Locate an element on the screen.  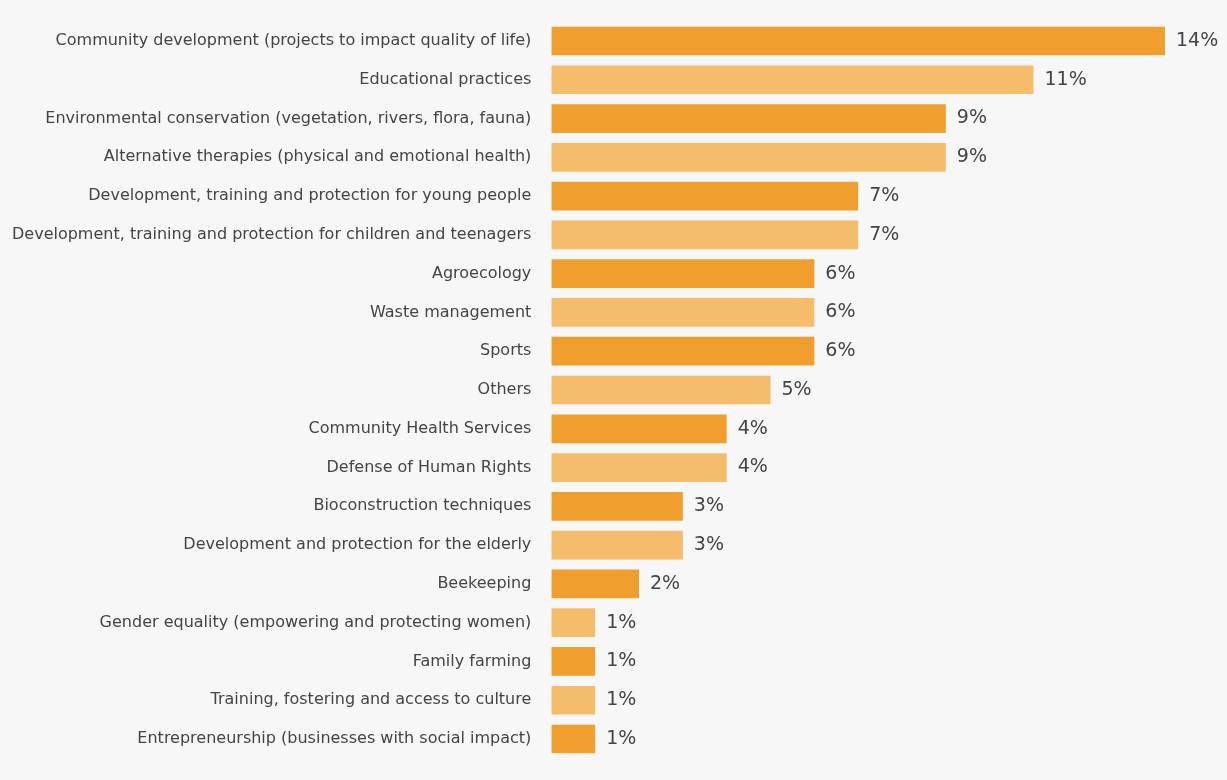
y-tick-label: Sports is located at coordinates (506, 350).